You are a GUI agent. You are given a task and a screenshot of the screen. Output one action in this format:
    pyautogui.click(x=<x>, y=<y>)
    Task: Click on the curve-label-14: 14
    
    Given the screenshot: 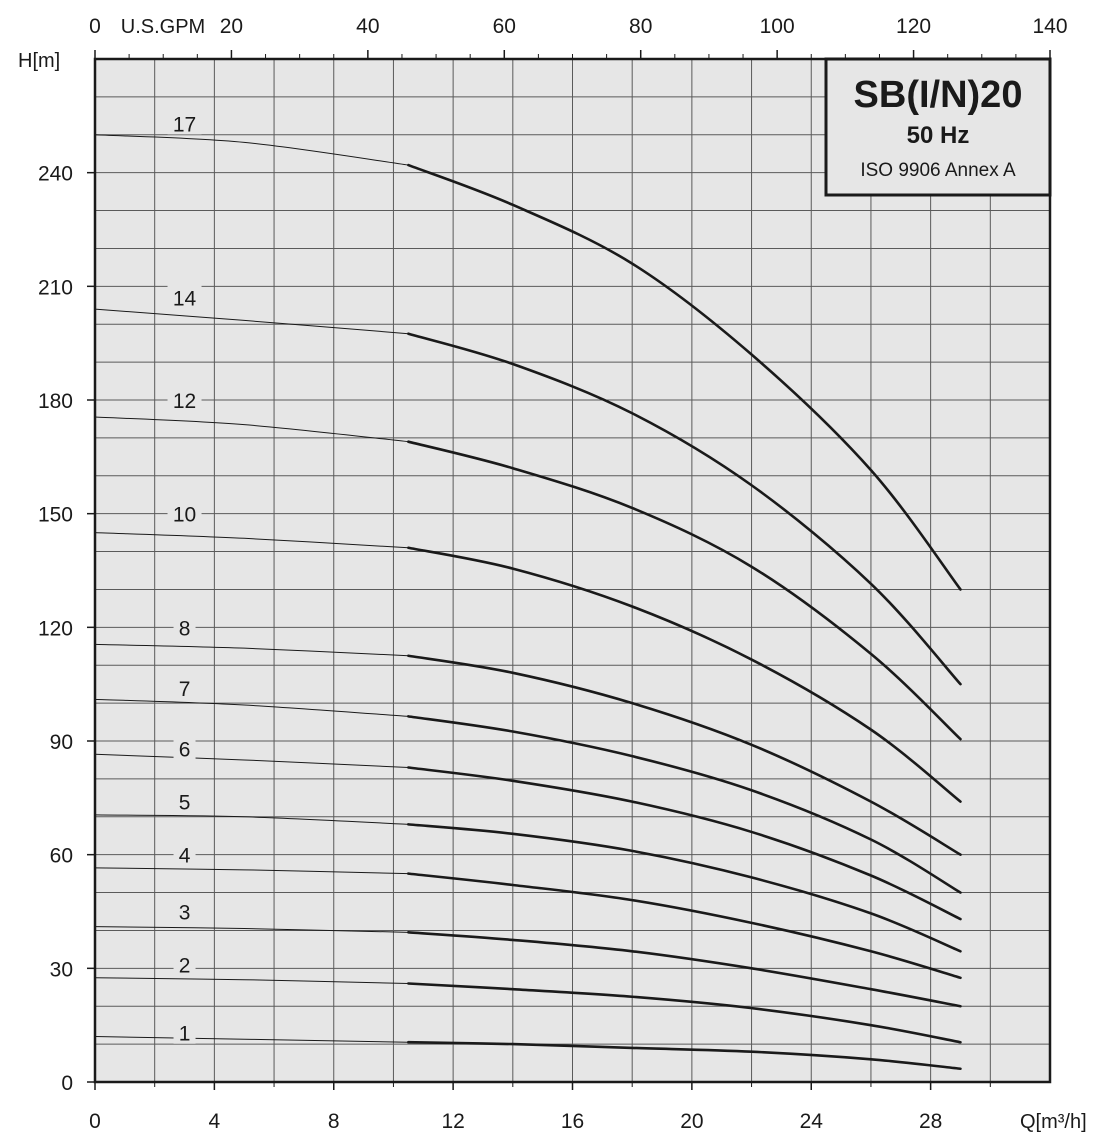 What is the action you would take?
    pyautogui.click(x=185, y=299)
    